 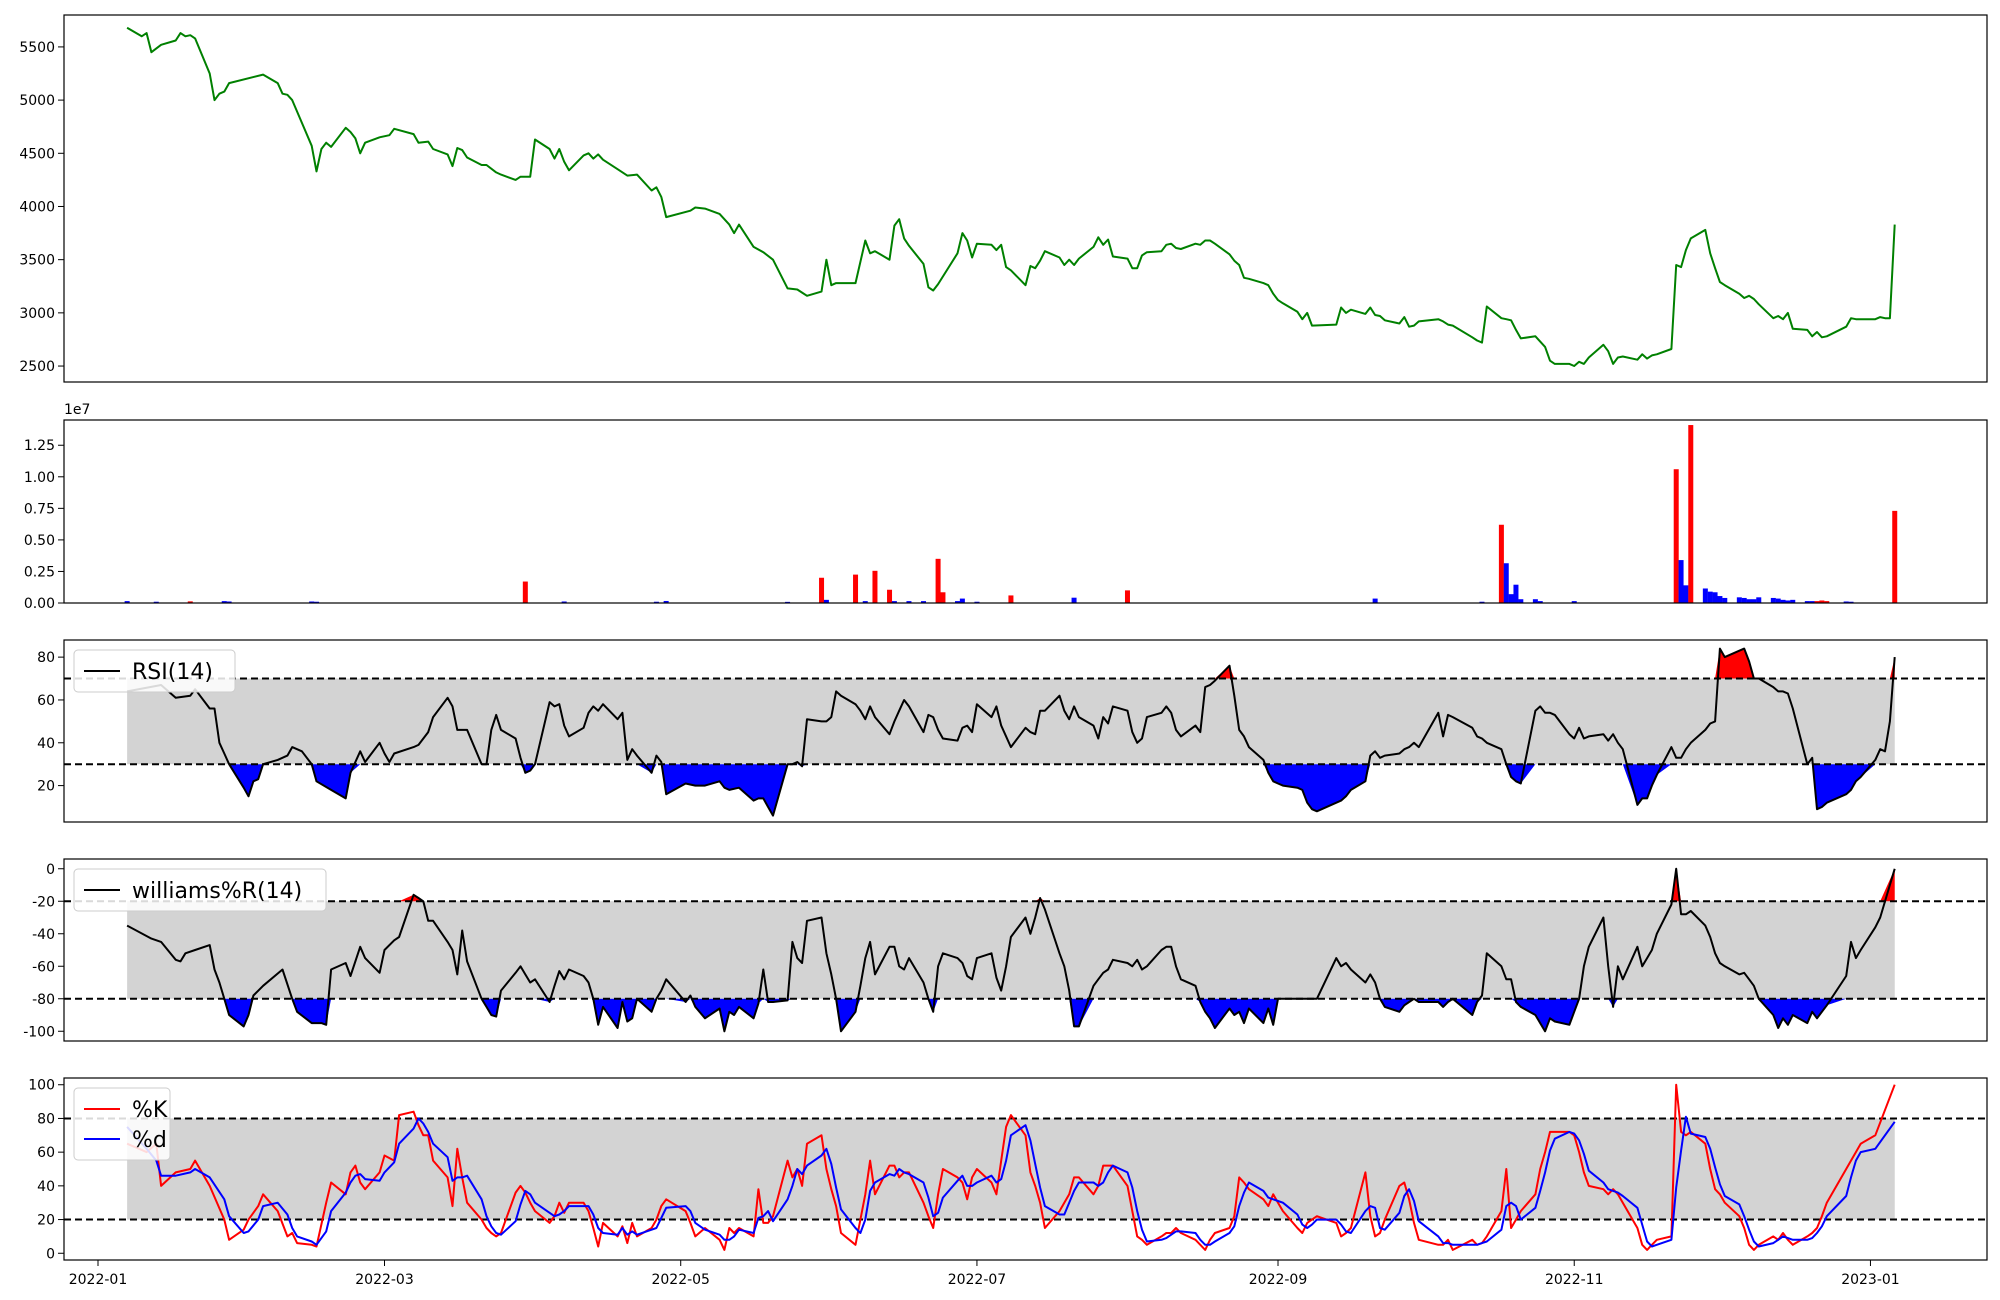 What do you see at coordinates (39, 509) in the screenshot?
I see `y-tick-label: 0.75` at bounding box center [39, 509].